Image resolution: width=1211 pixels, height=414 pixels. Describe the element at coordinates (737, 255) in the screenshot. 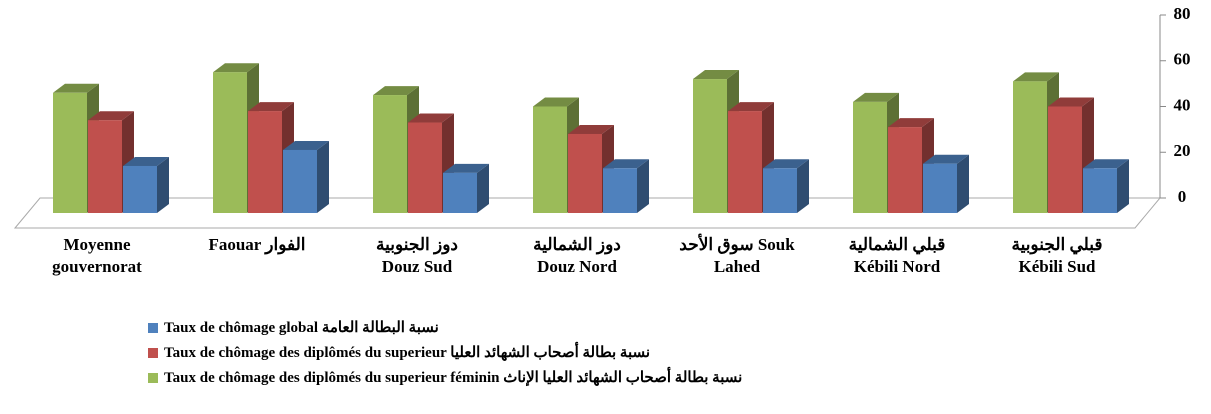

I see `x-tick-label: سوق الأحد Souk Lahed` at that location.